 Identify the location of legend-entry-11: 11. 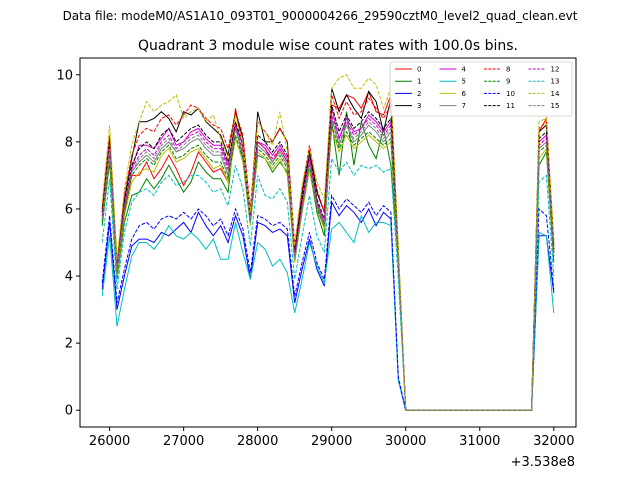
(499, 106).